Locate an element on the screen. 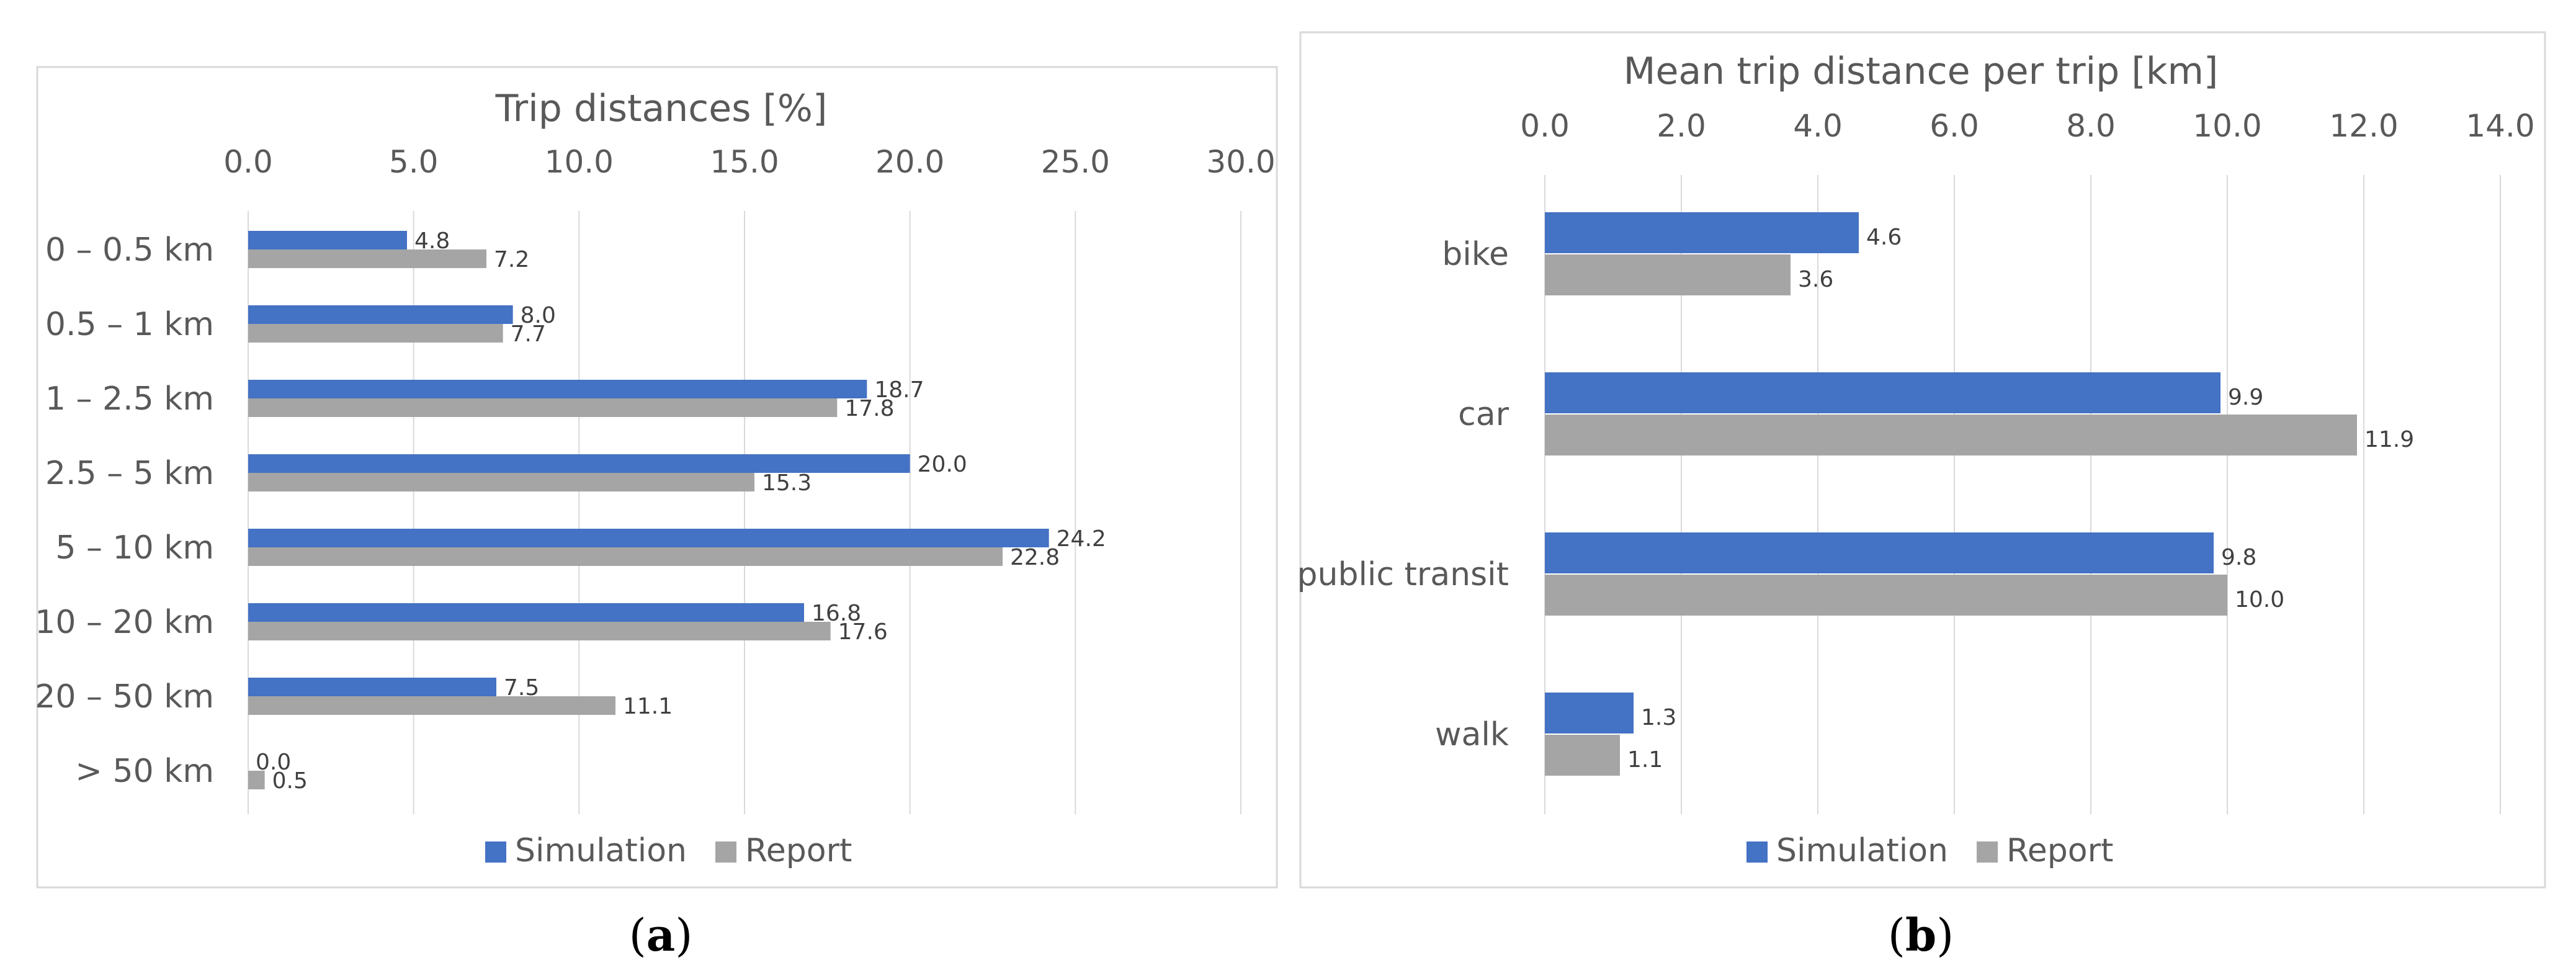 The height and width of the screenshot is (978, 2576). bar-b-report-walk is located at coordinates (1582, 755).